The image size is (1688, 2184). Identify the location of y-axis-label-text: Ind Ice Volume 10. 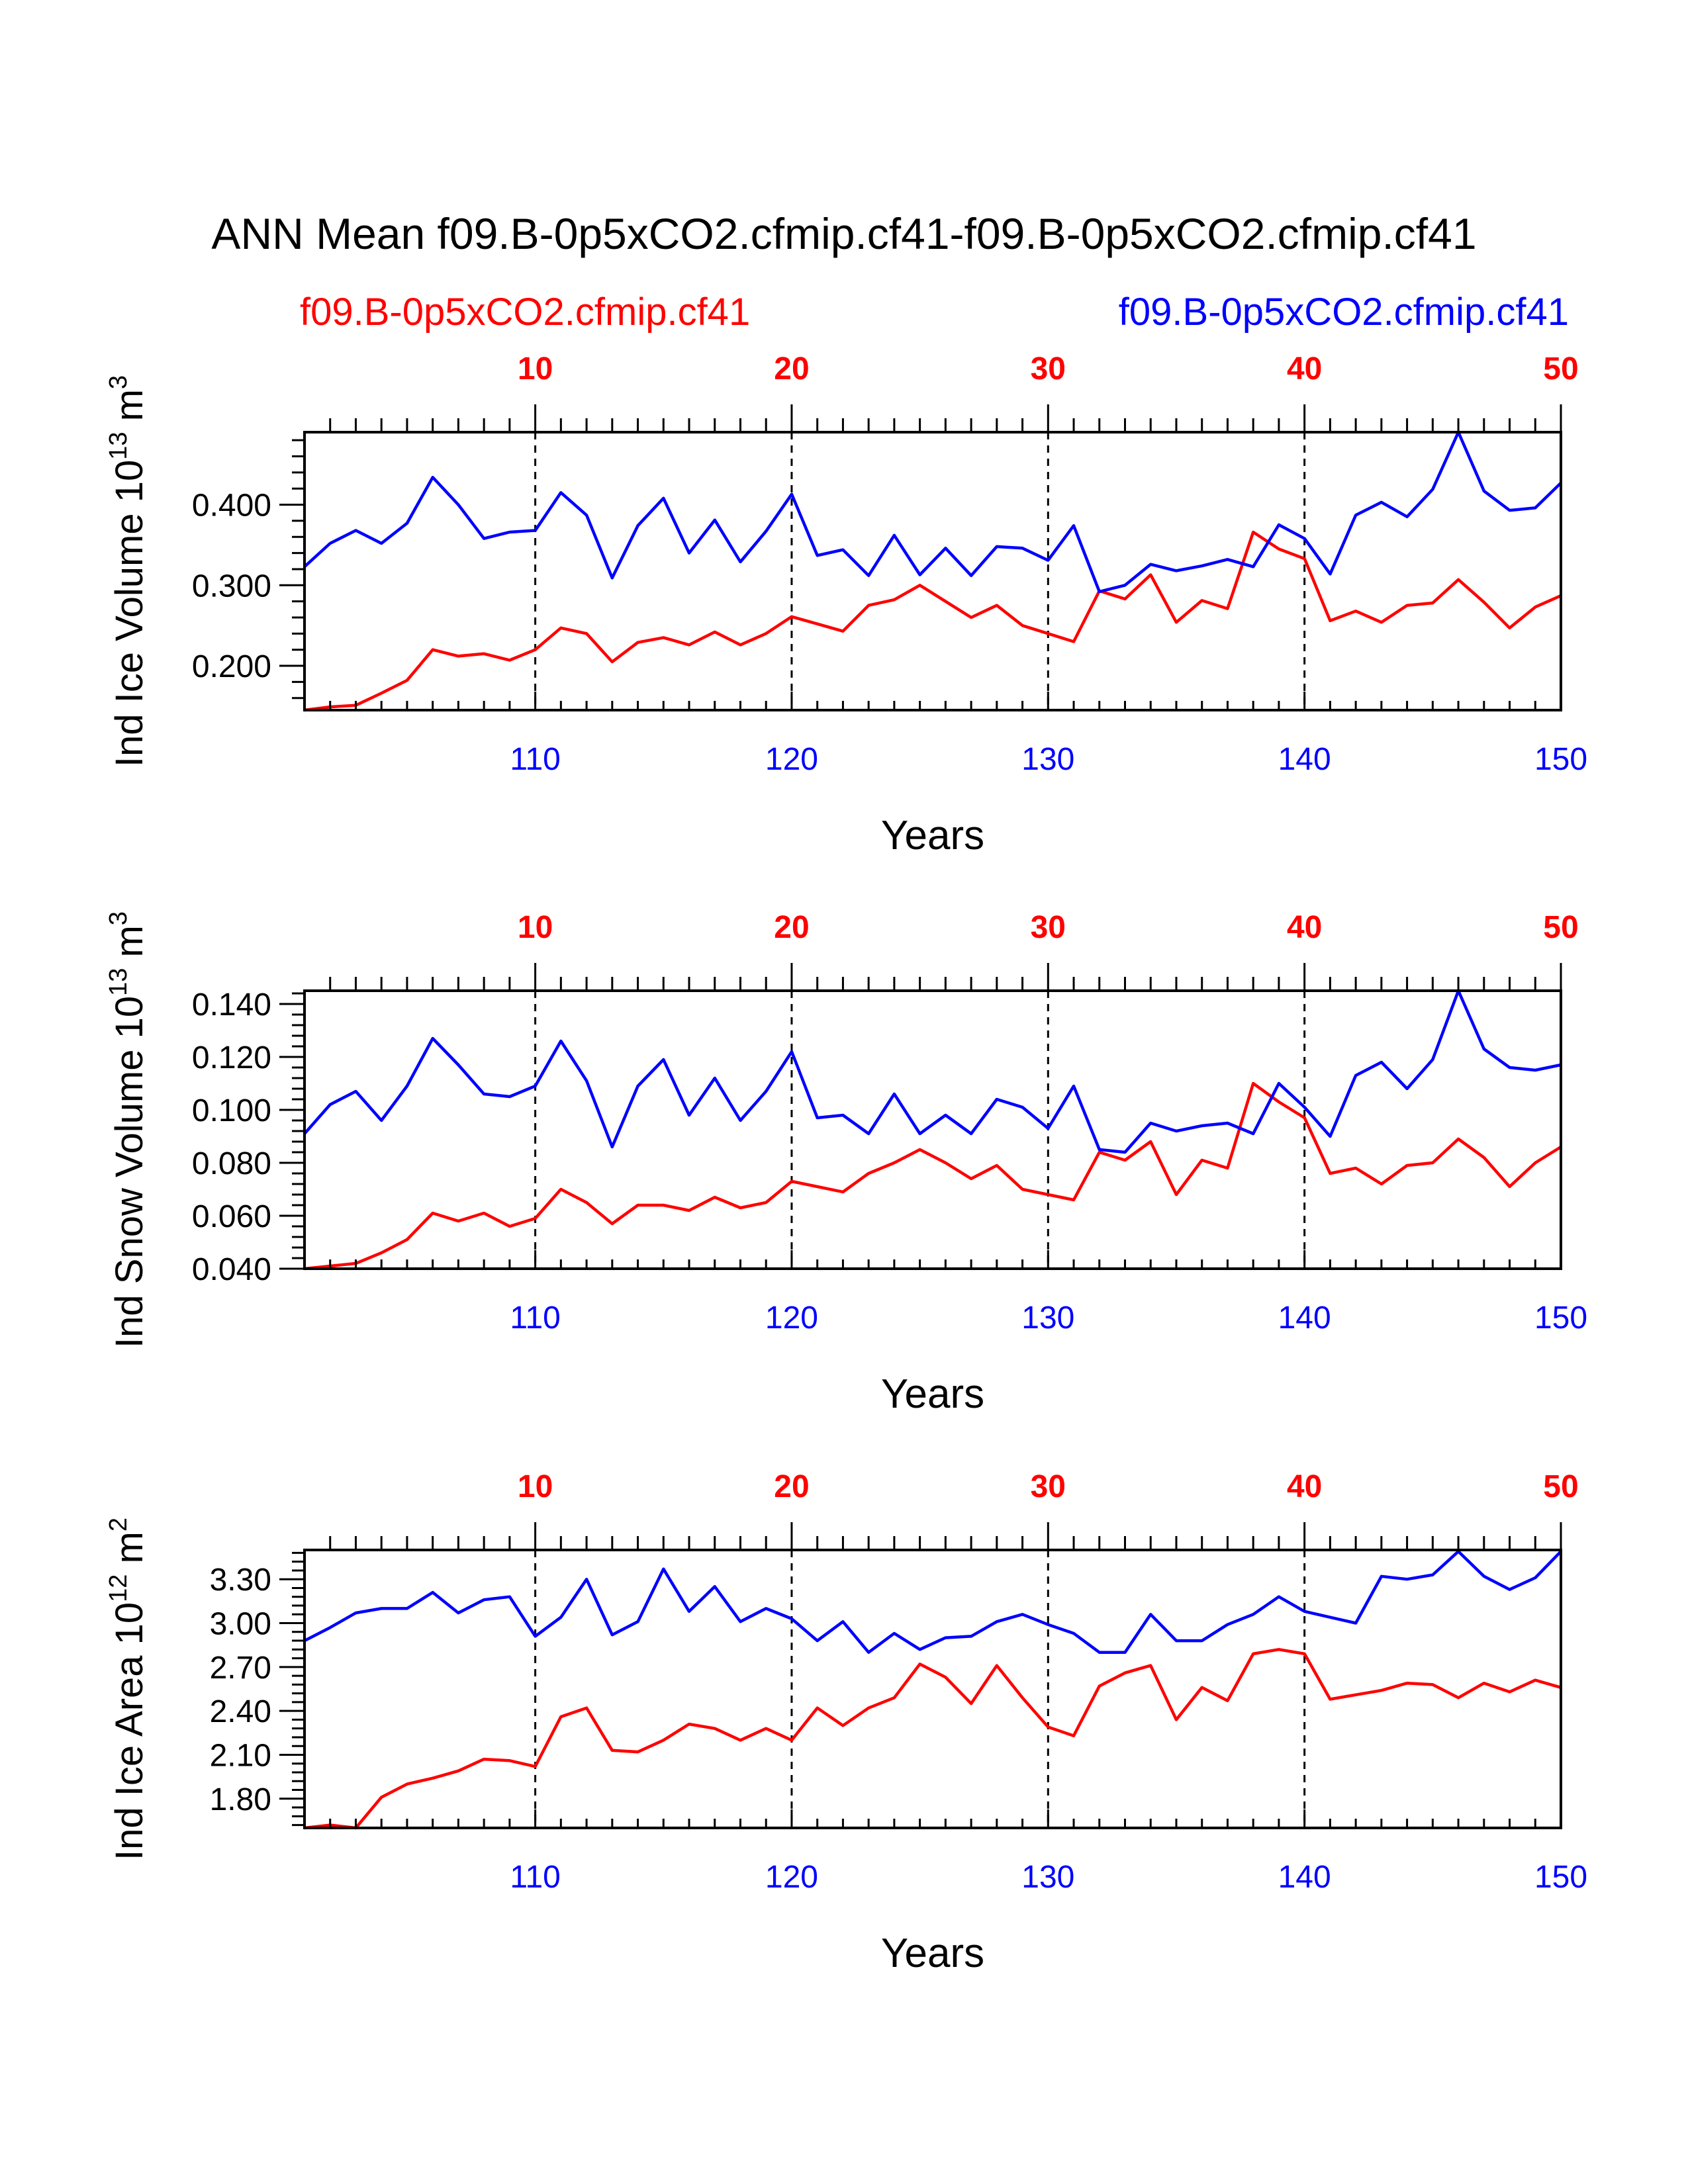
(129, 613).